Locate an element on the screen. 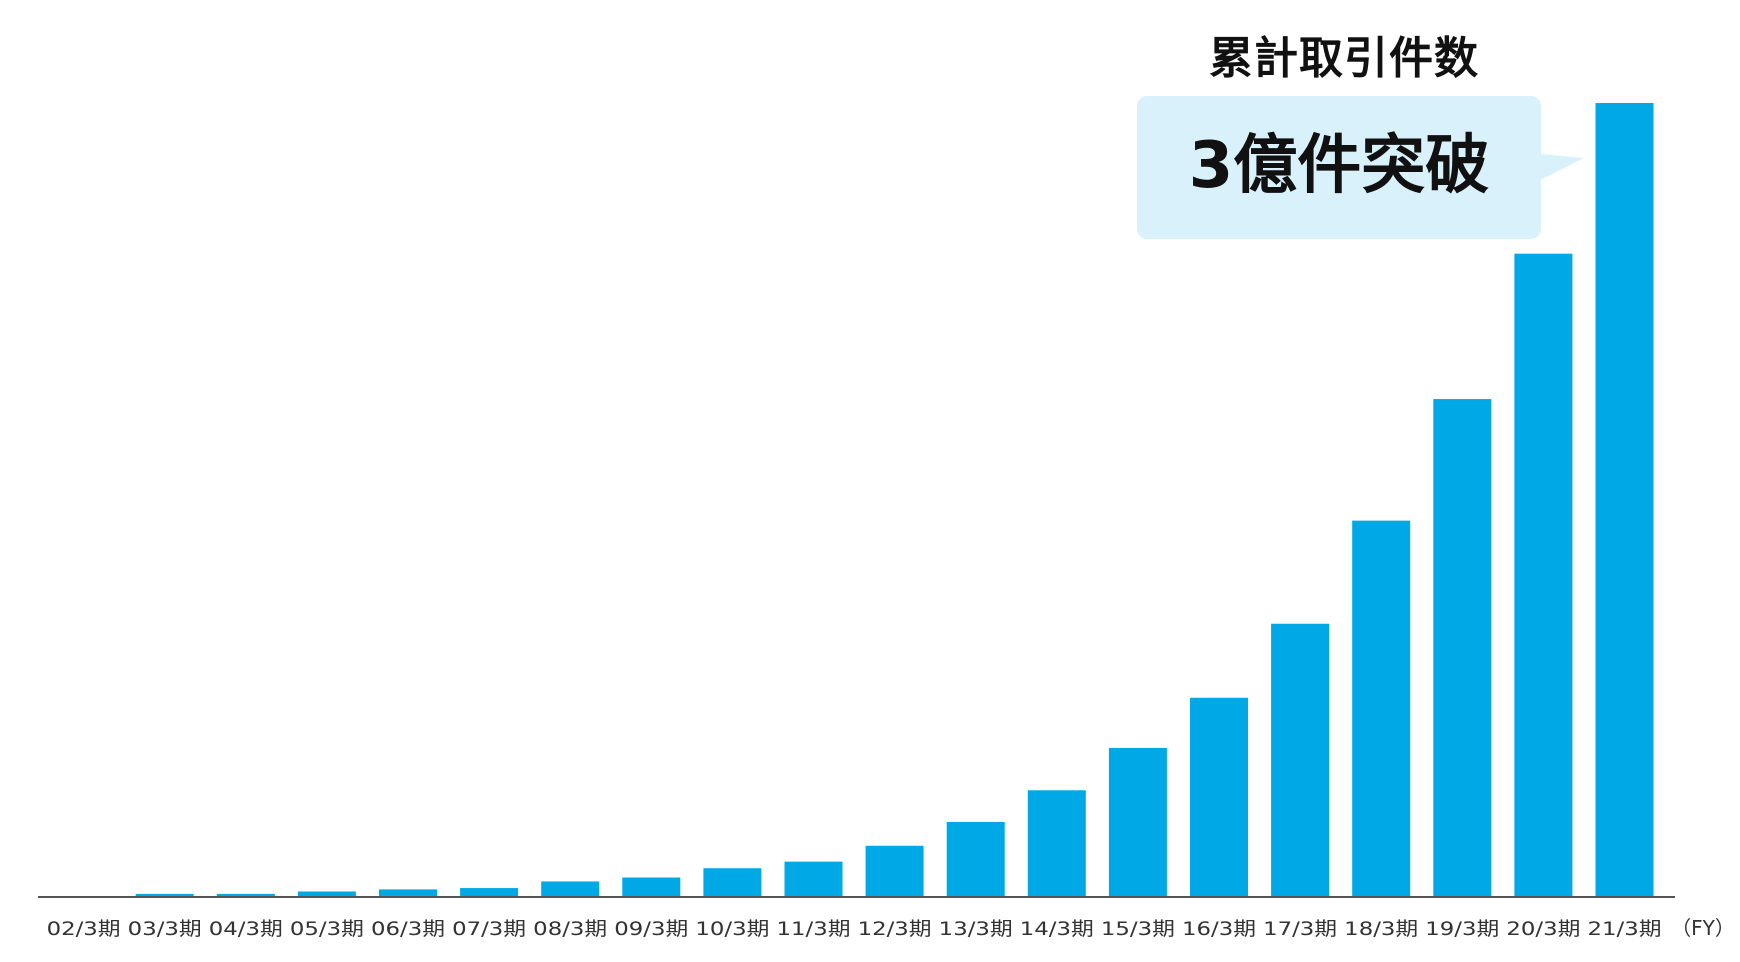 The height and width of the screenshot is (962, 1740). bar-14/3期 is located at coordinates (1056, 843).